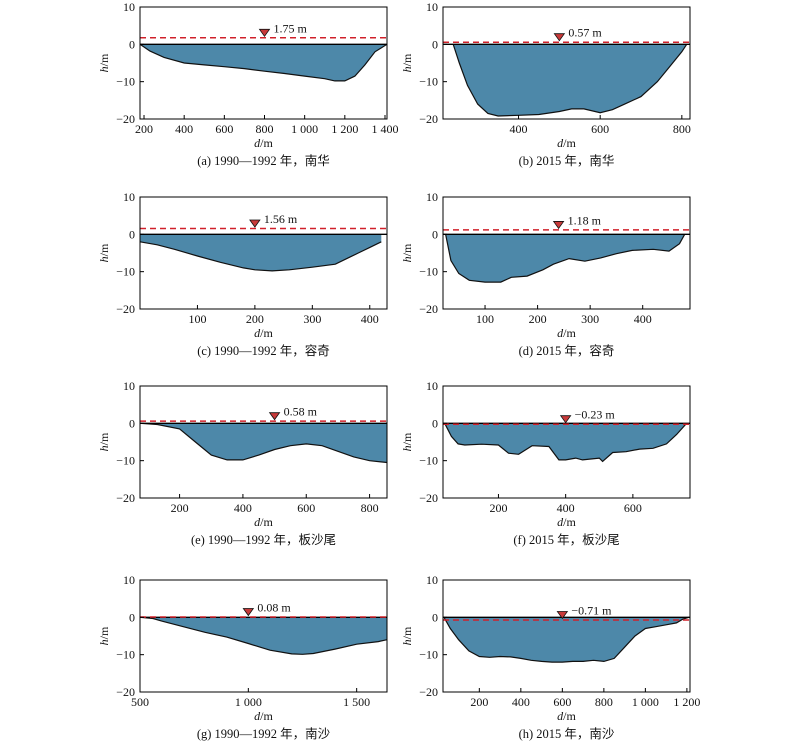 The width and height of the screenshot is (800, 746). I want to click on panel-b-y-axis-title: h/m, so click(407, 62).